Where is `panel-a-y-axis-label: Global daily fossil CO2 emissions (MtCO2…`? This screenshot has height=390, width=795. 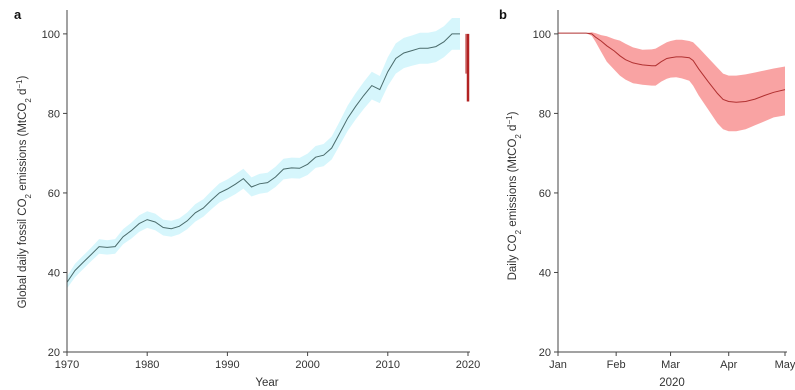 panel-a-y-axis-label: Global daily fossil CO2 emissions (MtCO2… is located at coordinates (24, 191).